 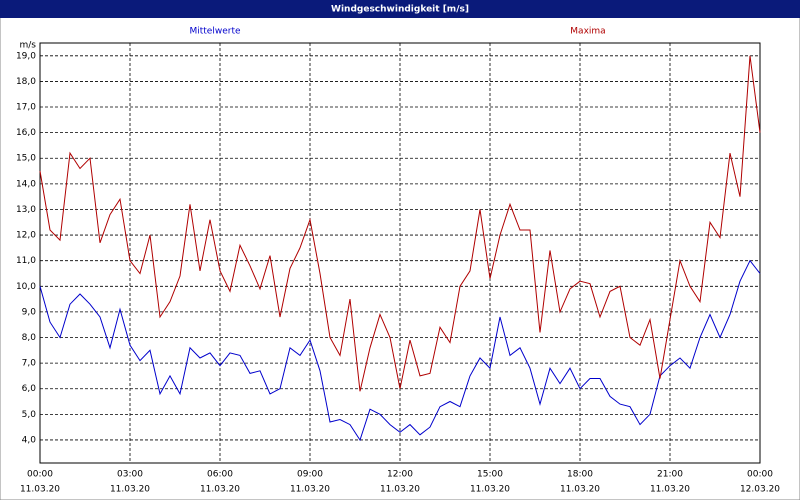 I want to click on x-tick-label: 12:00, so click(x=400, y=475).